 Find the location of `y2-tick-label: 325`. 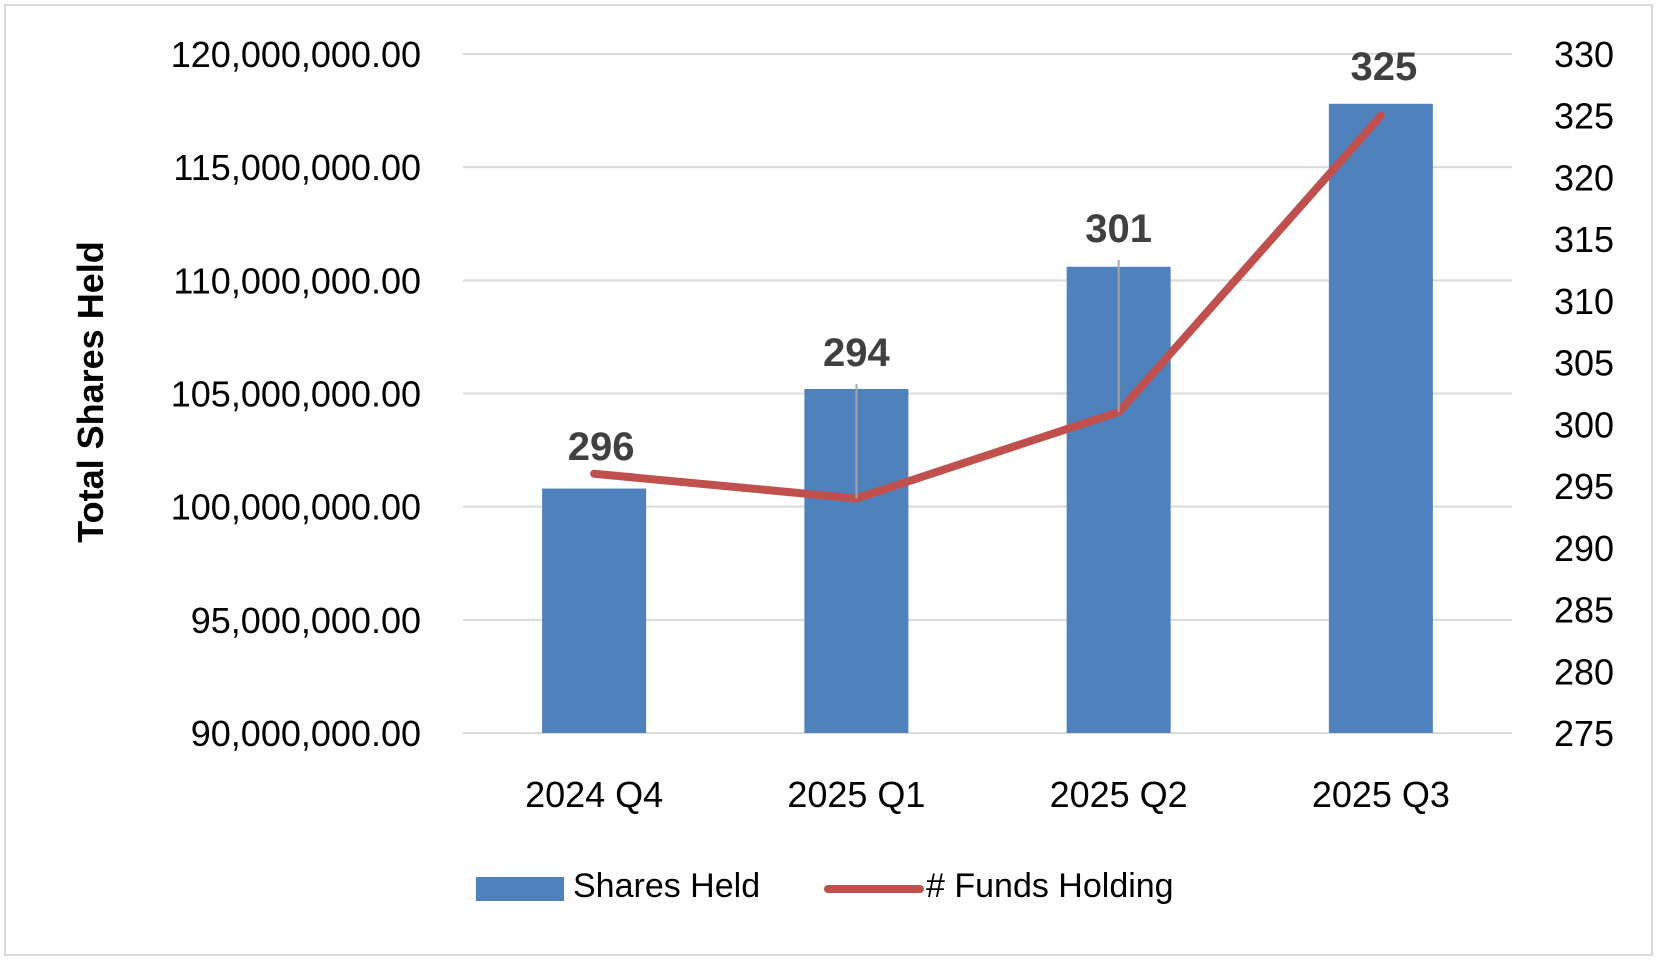

y2-tick-label: 325 is located at coordinates (1584, 116).